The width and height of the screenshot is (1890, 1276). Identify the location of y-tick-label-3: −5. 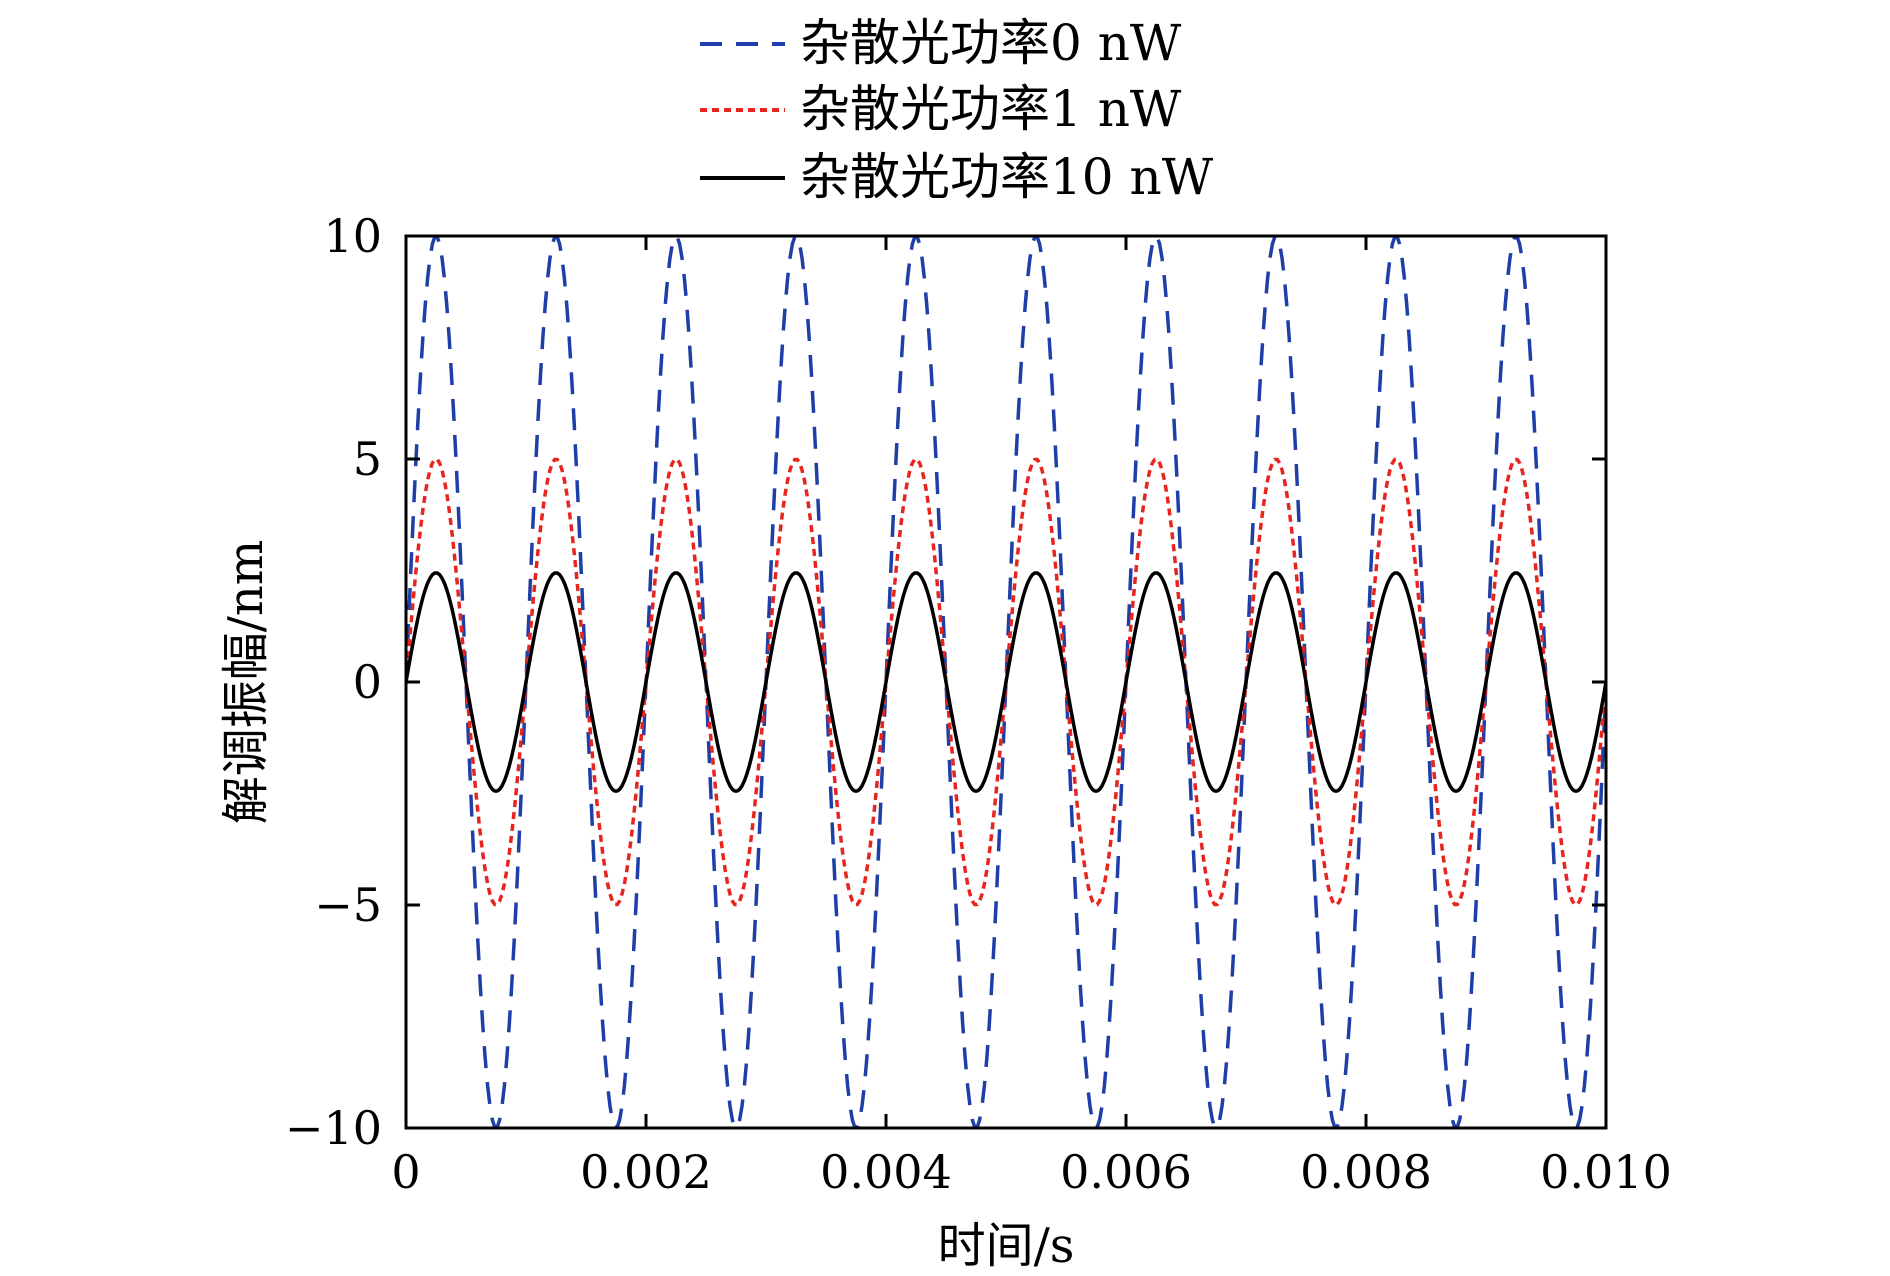
(348, 905).